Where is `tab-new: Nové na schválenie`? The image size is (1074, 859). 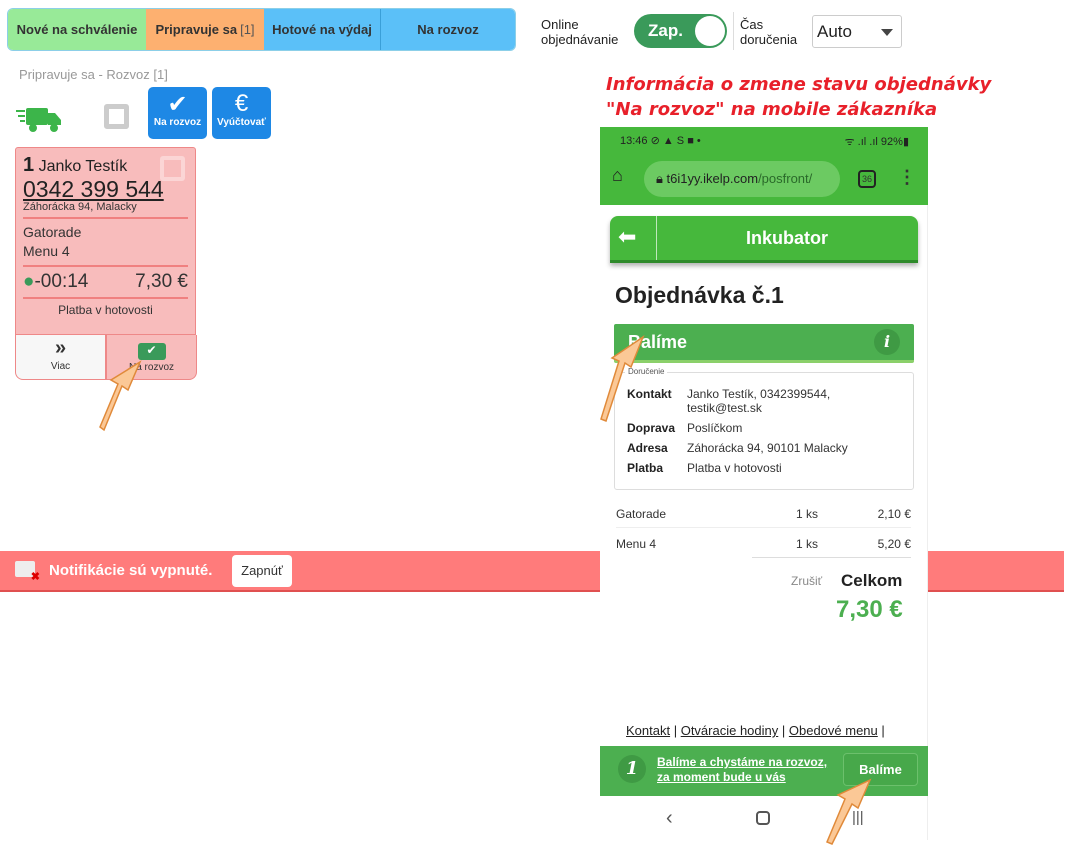
tab-new: Nové na schválenie is located at coordinates (77, 29).